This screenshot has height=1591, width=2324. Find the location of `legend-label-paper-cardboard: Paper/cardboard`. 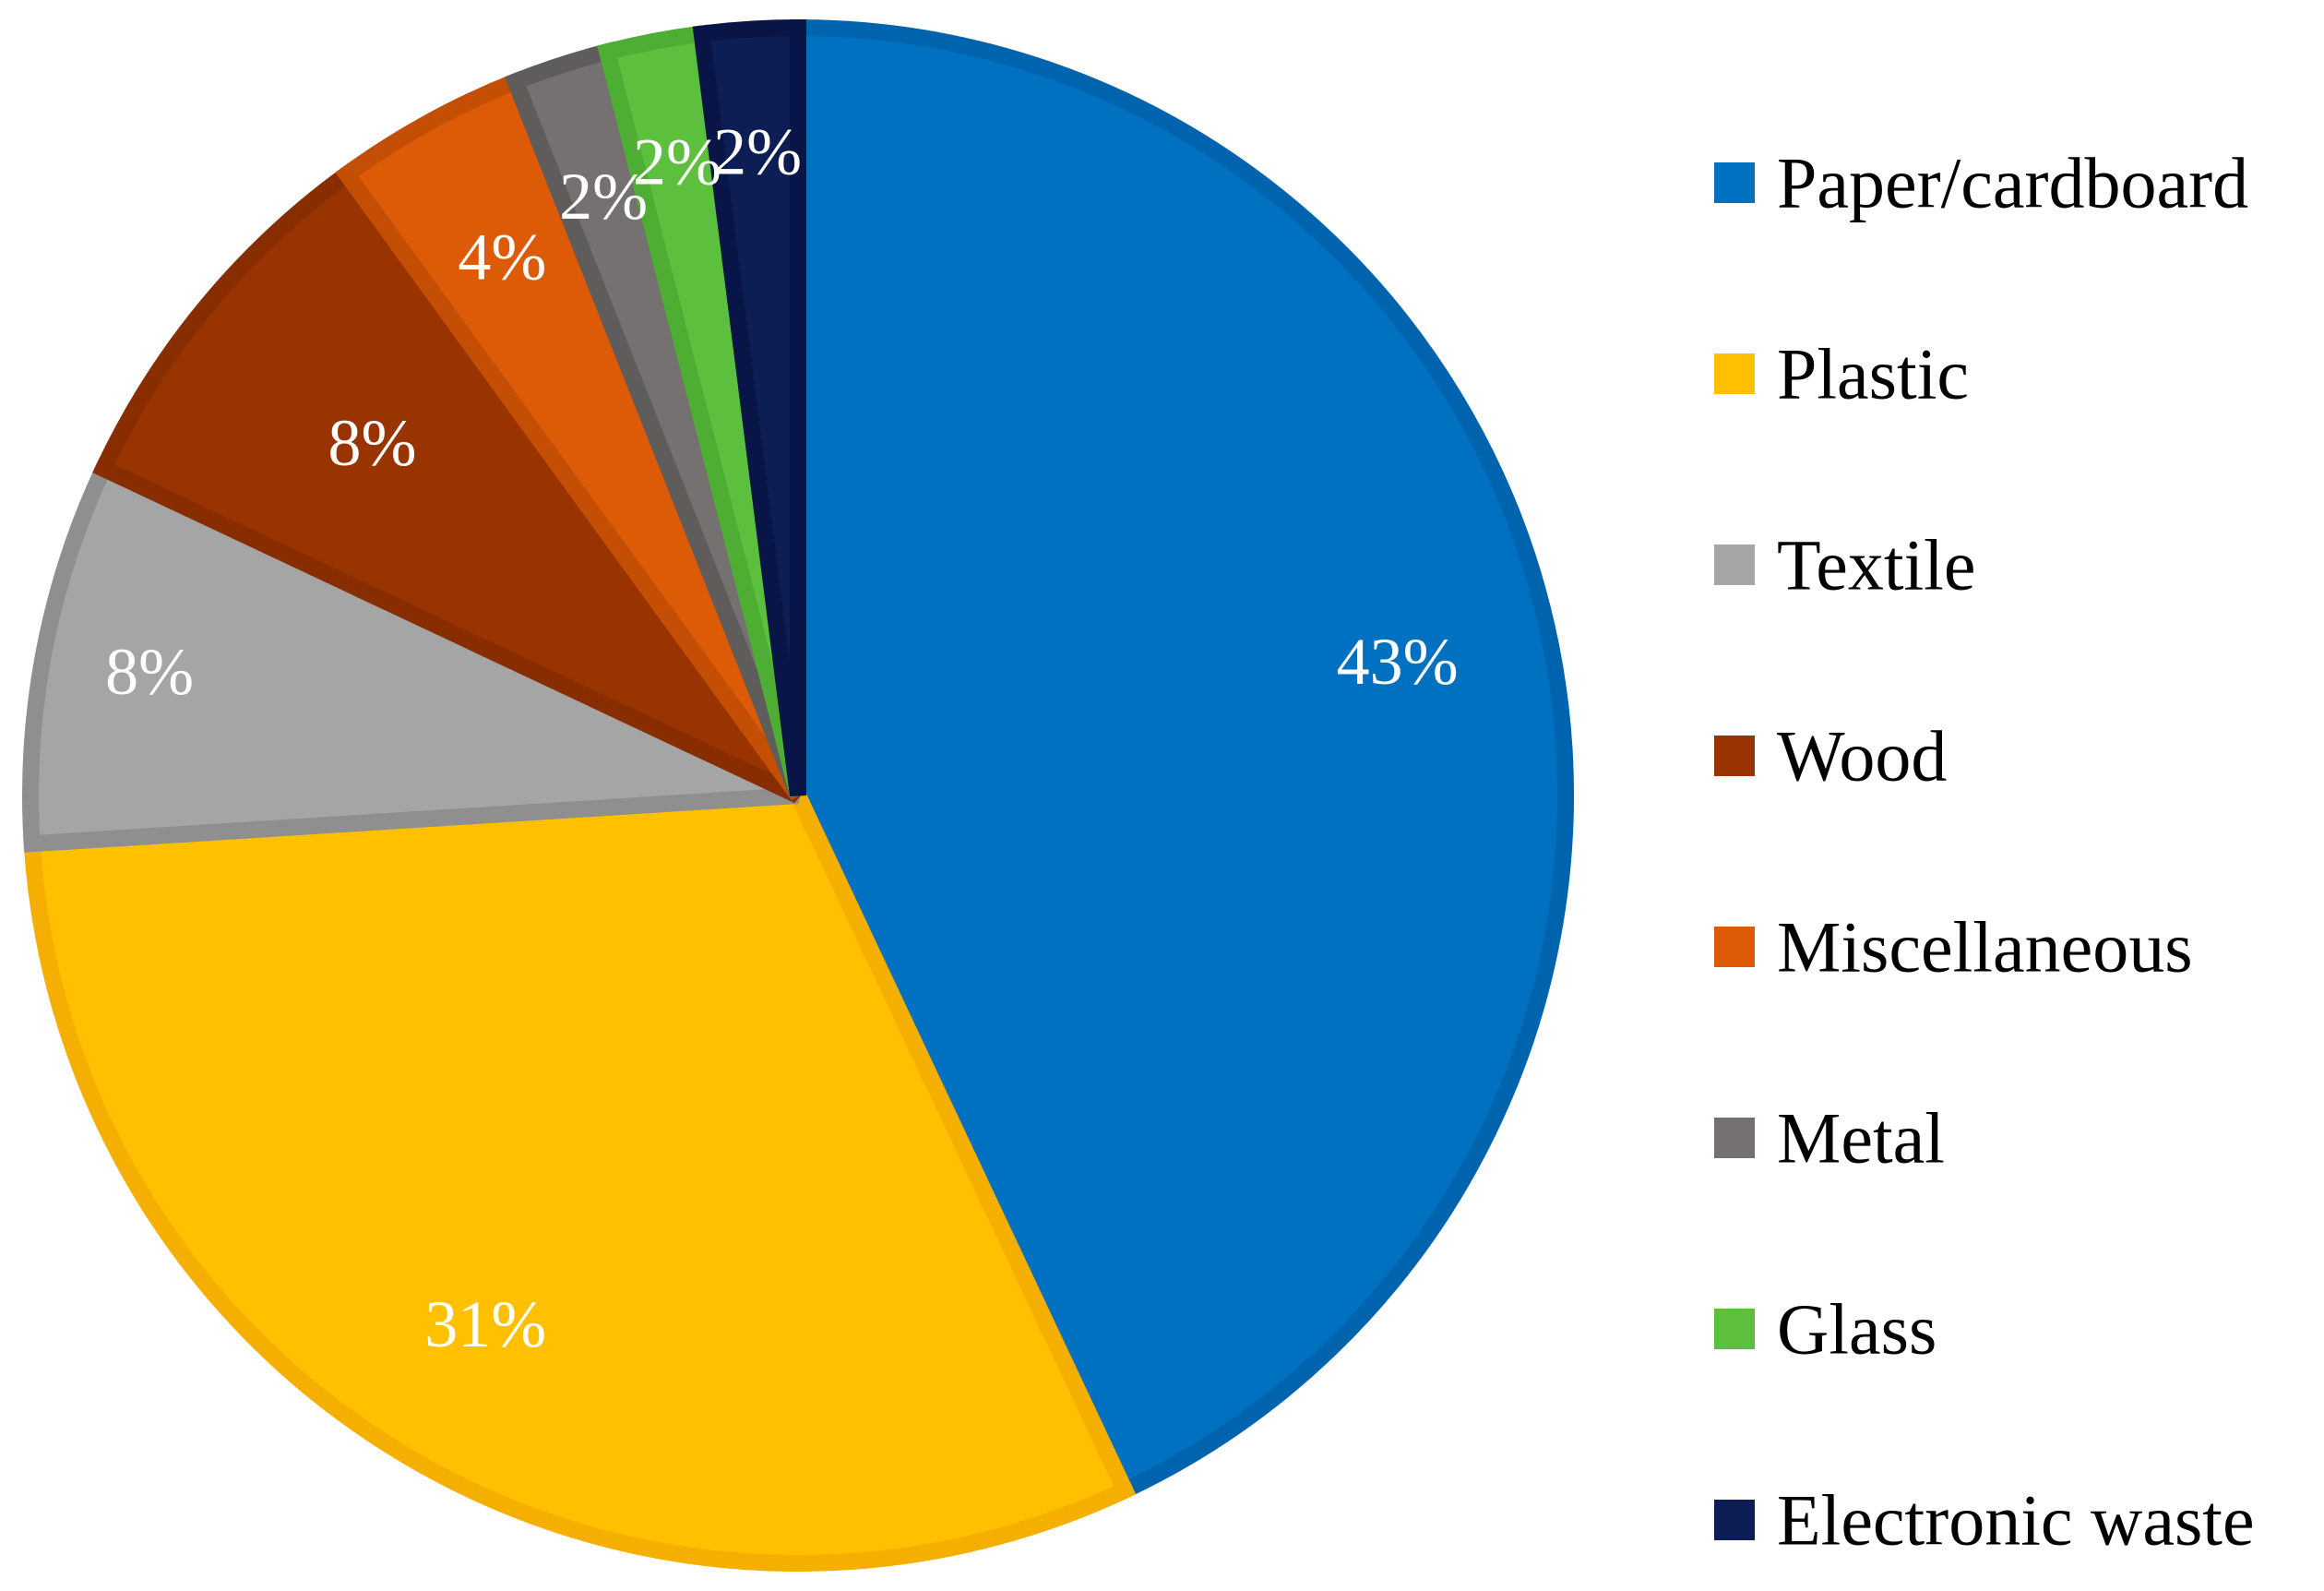

legend-label-paper-cardboard: Paper/cardboard is located at coordinates (2012, 183).